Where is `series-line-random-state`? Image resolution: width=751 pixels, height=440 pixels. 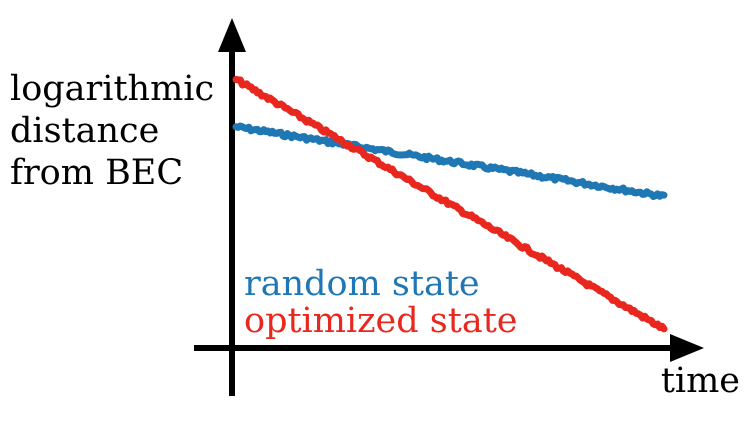 series-line-random-state is located at coordinates (450, 161).